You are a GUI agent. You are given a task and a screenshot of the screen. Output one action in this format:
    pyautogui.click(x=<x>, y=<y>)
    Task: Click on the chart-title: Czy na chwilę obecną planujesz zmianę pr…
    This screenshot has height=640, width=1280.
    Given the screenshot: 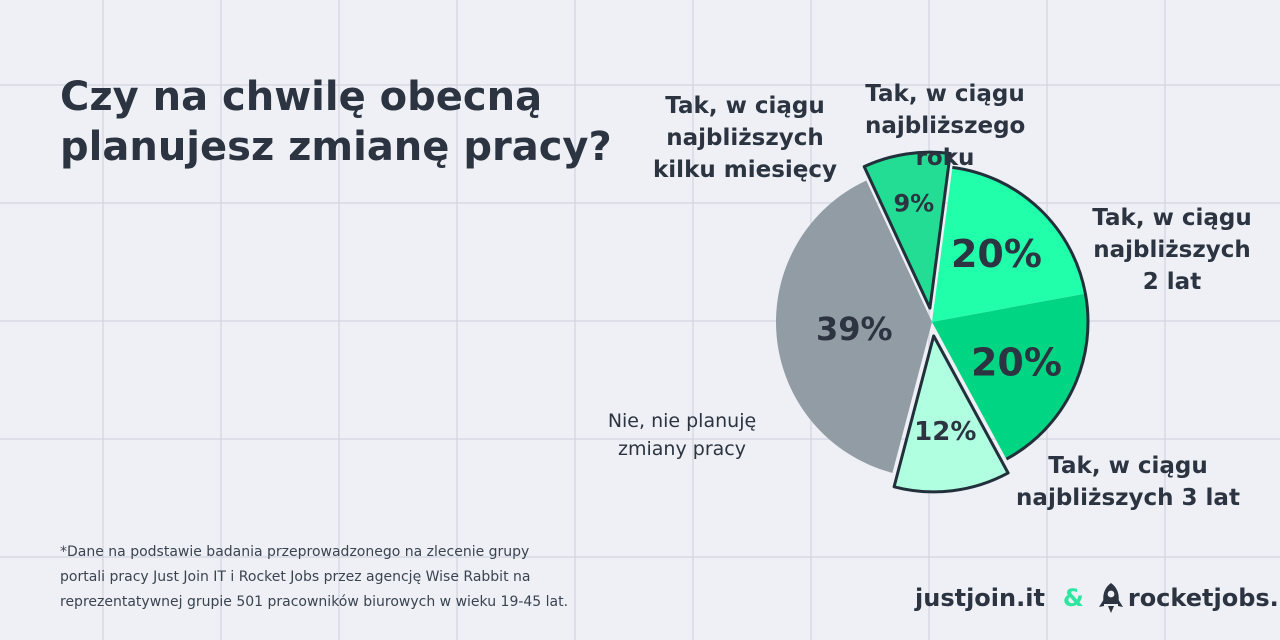 What is the action you would take?
    pyautogui.click(x=336, y=122)
    